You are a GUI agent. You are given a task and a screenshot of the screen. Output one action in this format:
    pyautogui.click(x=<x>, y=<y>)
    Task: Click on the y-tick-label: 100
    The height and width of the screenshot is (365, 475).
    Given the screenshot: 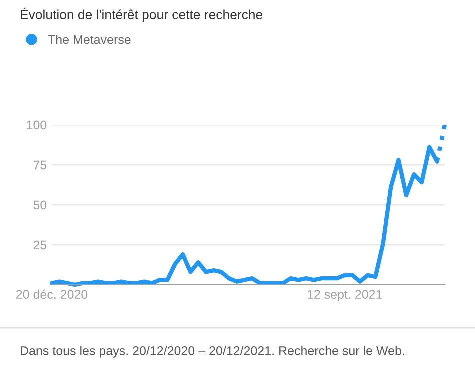 What is the action you would take?
    pyautogui.click(x=37, y=125)
    